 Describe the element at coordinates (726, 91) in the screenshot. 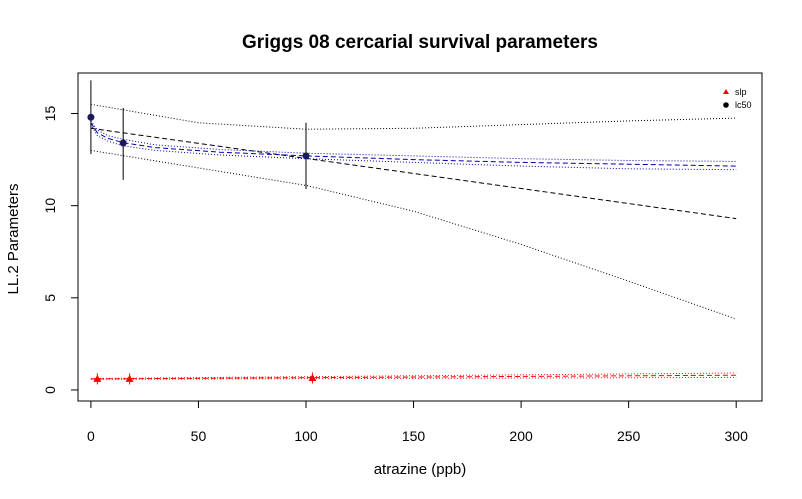

I see `legend-slp-marker` at that location.